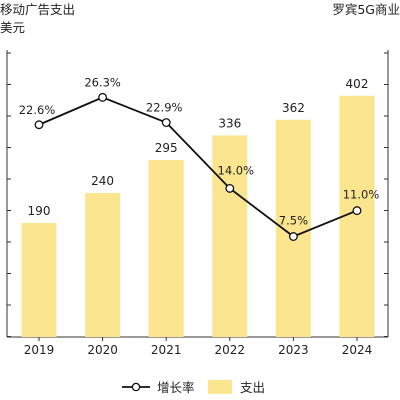 This screenshot has height=400, width=400. Describe the element at coordinates (293, 350) in the screenshot. I see `x-tick-label: 2023` at that location.